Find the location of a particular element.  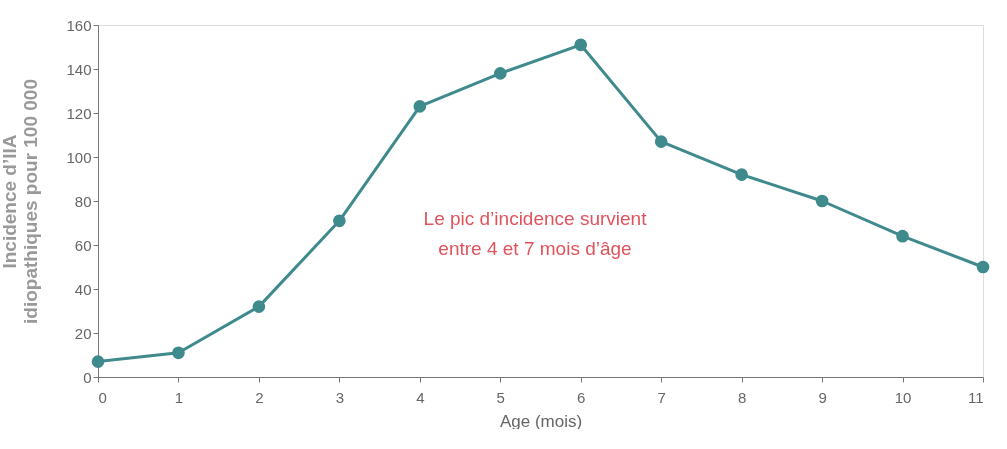

y-axis-title: Incidence d’IIA idiopathiques pour 100 000 is located at coordinates (21, 201).